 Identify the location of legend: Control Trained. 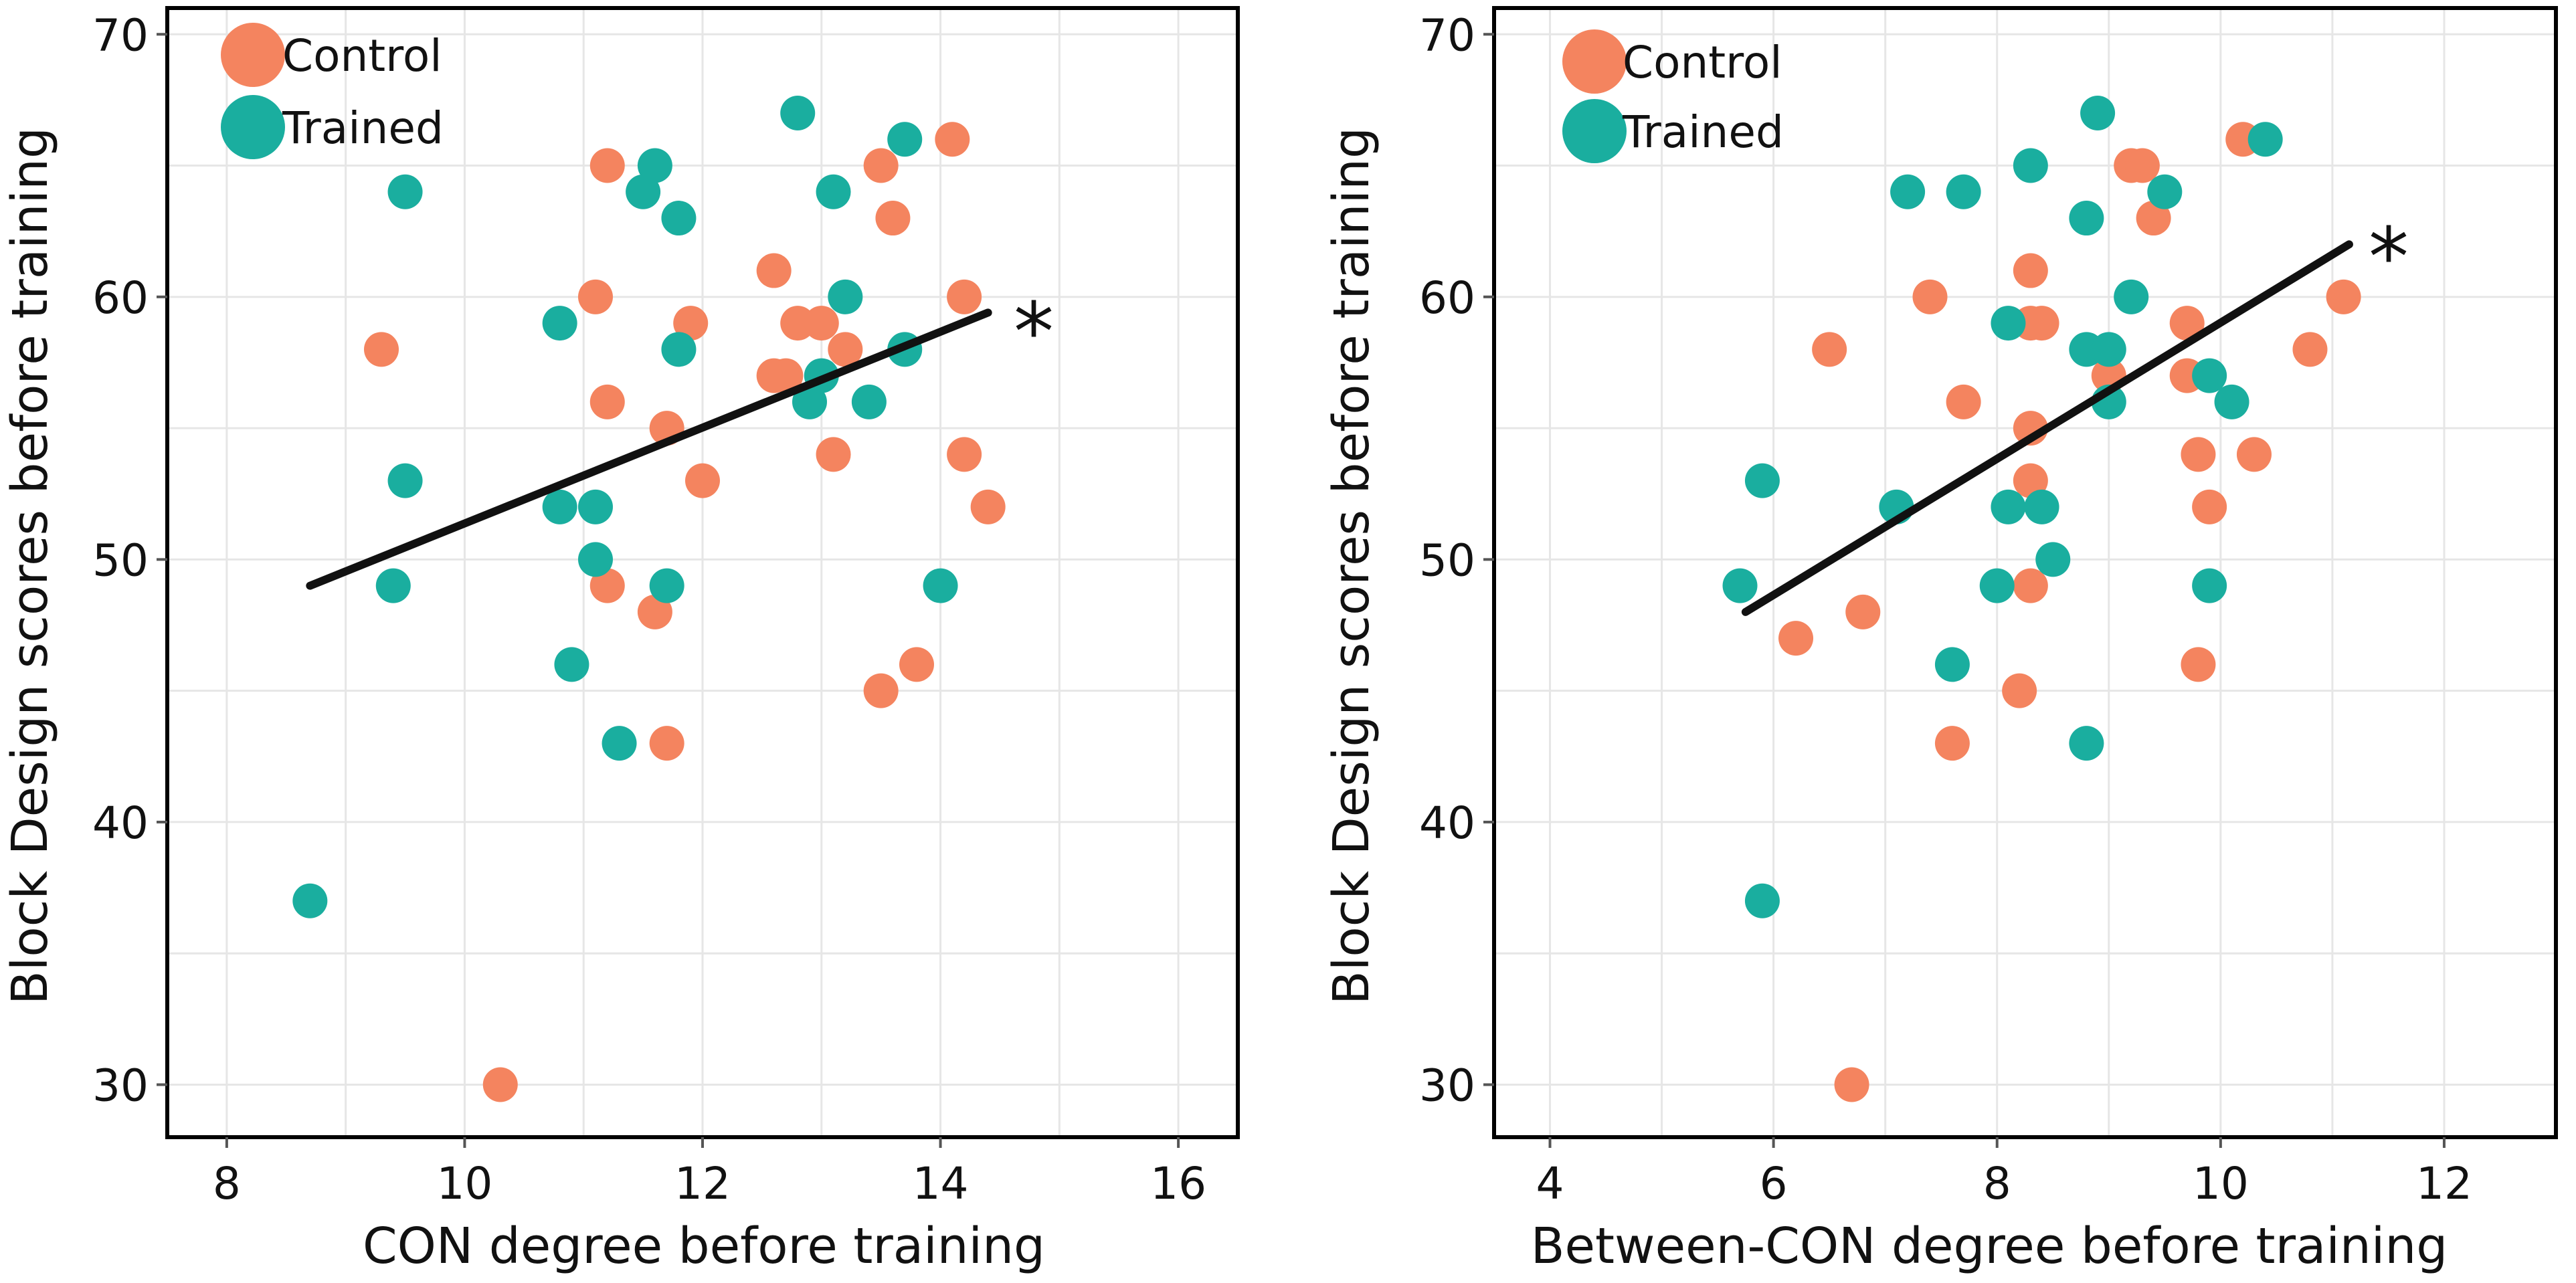
(332, 91).